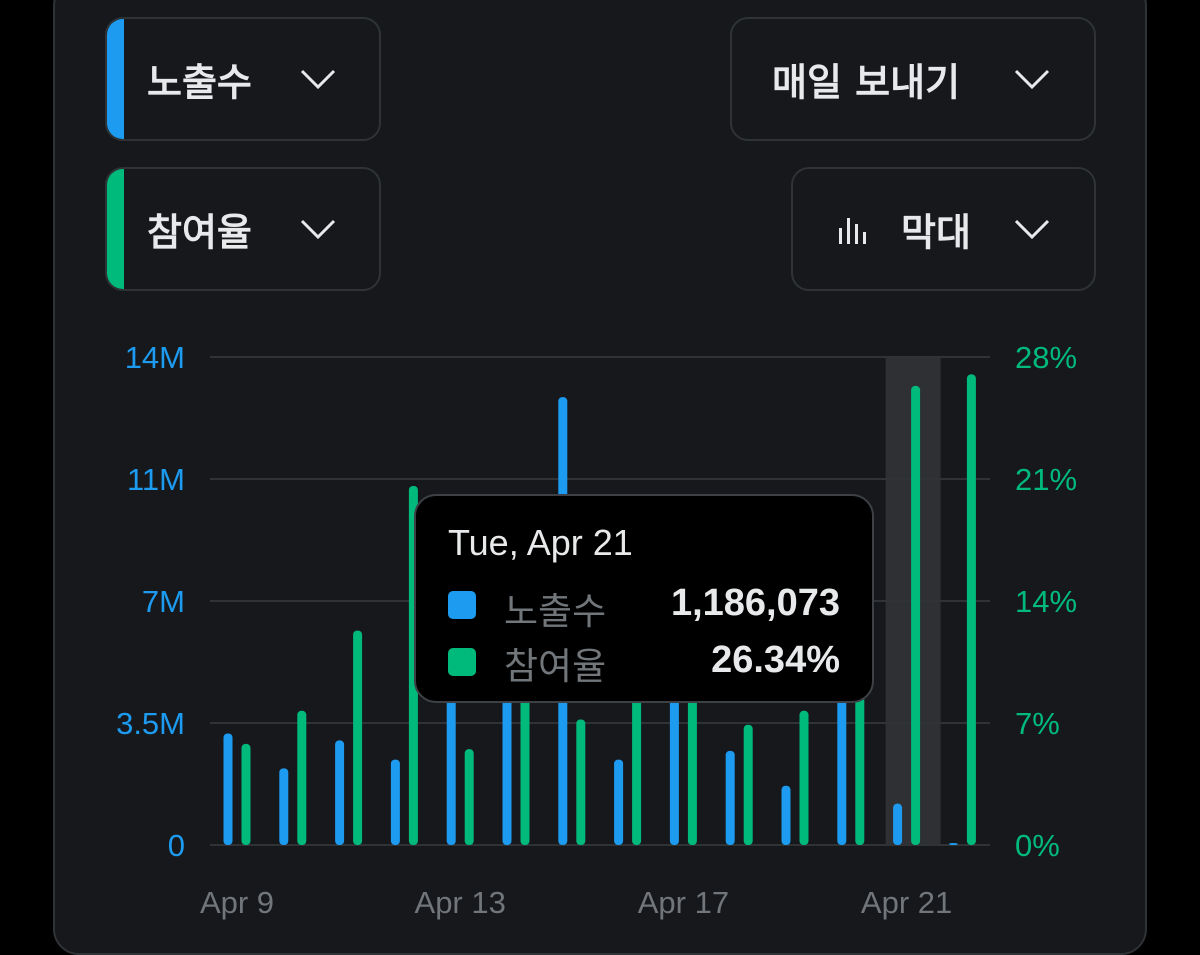  What do you see at coordinates (1046, 357) in the screenshot?
I see `y-right-tick-label: 28%` at bounding box center [1046, 357].